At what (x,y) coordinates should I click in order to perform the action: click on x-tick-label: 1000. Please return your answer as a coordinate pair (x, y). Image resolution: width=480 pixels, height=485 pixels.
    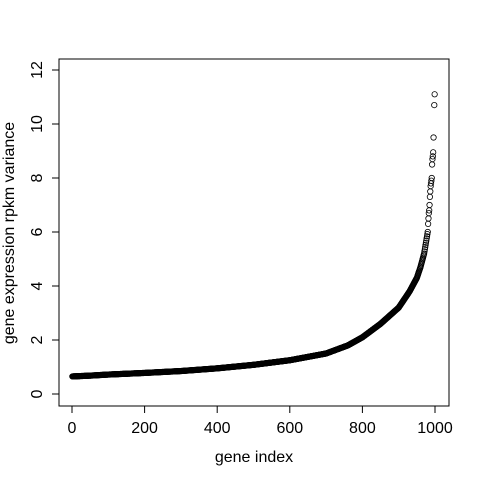
    Looking at the image, I should click on (435, 428).